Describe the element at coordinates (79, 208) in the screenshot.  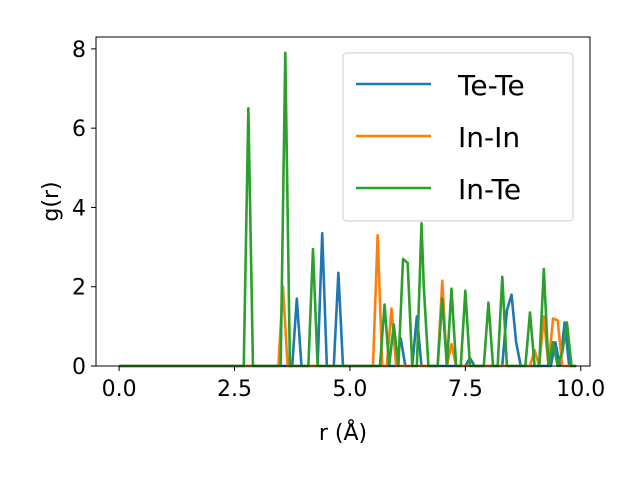
I see `y-tick-label: 4` at that location.